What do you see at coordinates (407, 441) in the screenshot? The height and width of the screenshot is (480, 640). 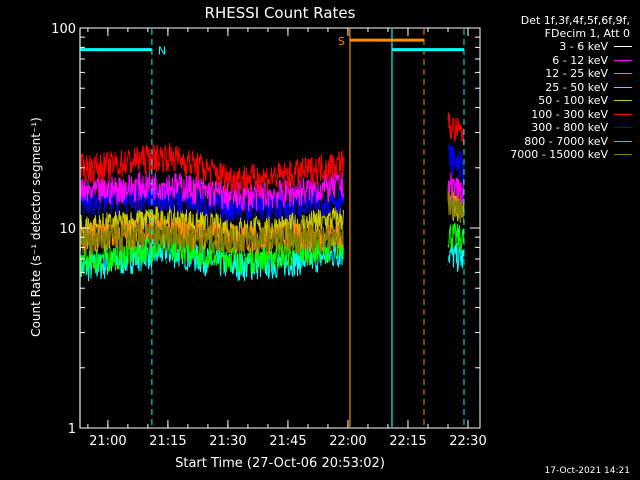 I see `x-tick-label: 22:15` at bounding box center [407, 441].